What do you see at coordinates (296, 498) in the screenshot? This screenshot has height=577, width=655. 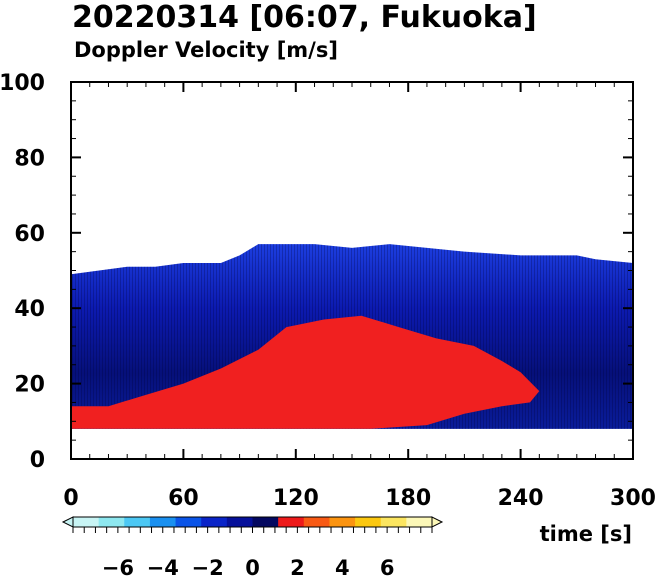 I see `x-tick-label: 120` at bounding box center [296, 498].